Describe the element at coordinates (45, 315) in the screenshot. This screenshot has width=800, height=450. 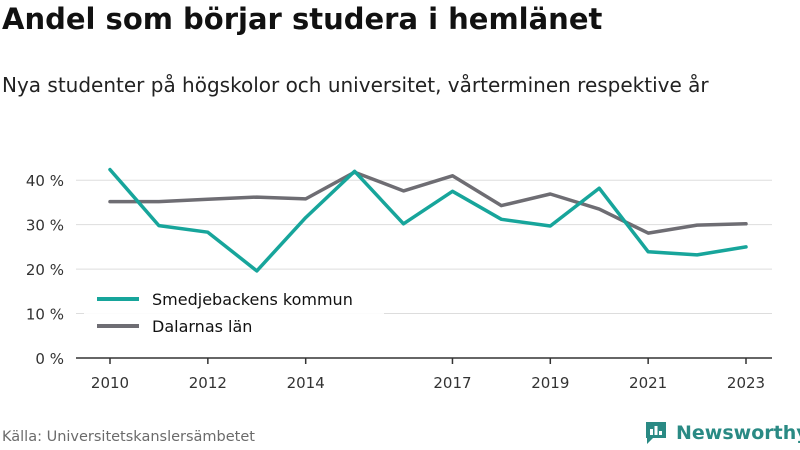
I see `y-tick-label: 10 %` at that location.